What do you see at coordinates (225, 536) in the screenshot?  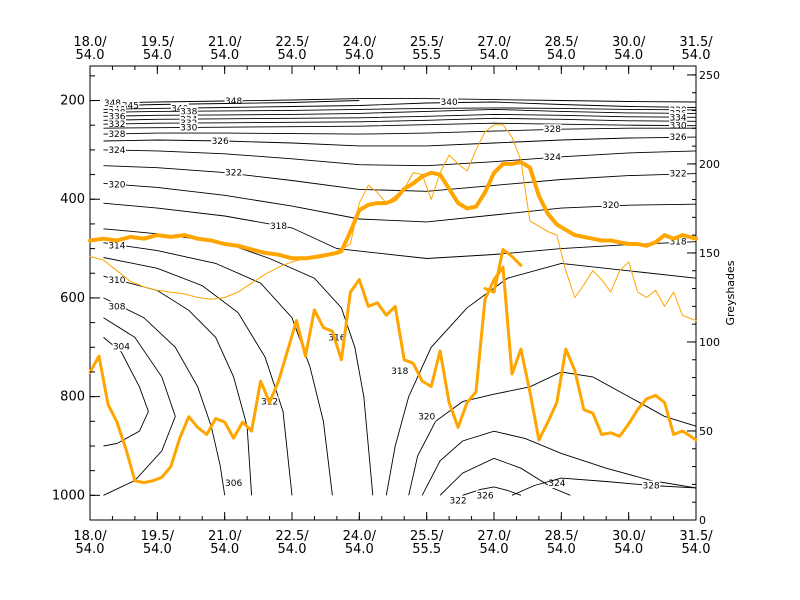 I see `x-tick-label-bottom-lon: 21.0/` at bounding box center [225, 536].